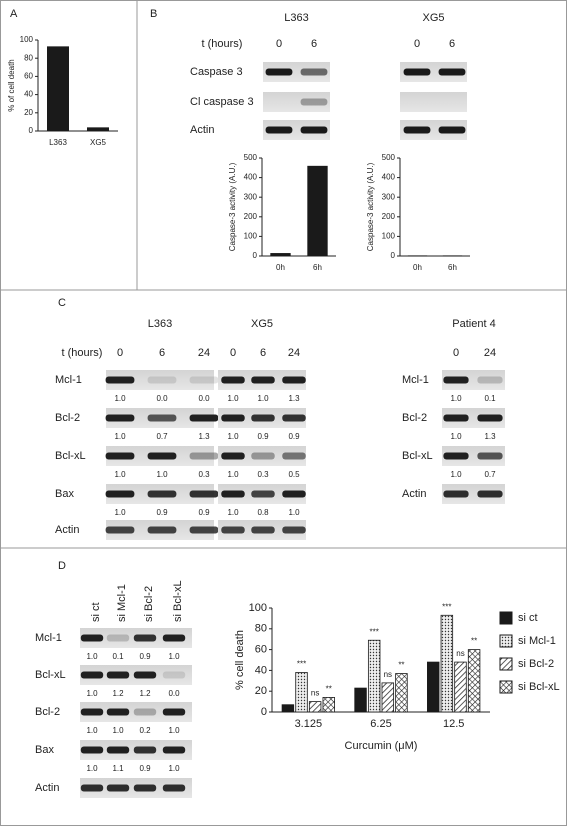  What do you see at coordinates (255, 255) in the screenshot?
I see `y-tick-label: 0` at bounding box center [255, 255].